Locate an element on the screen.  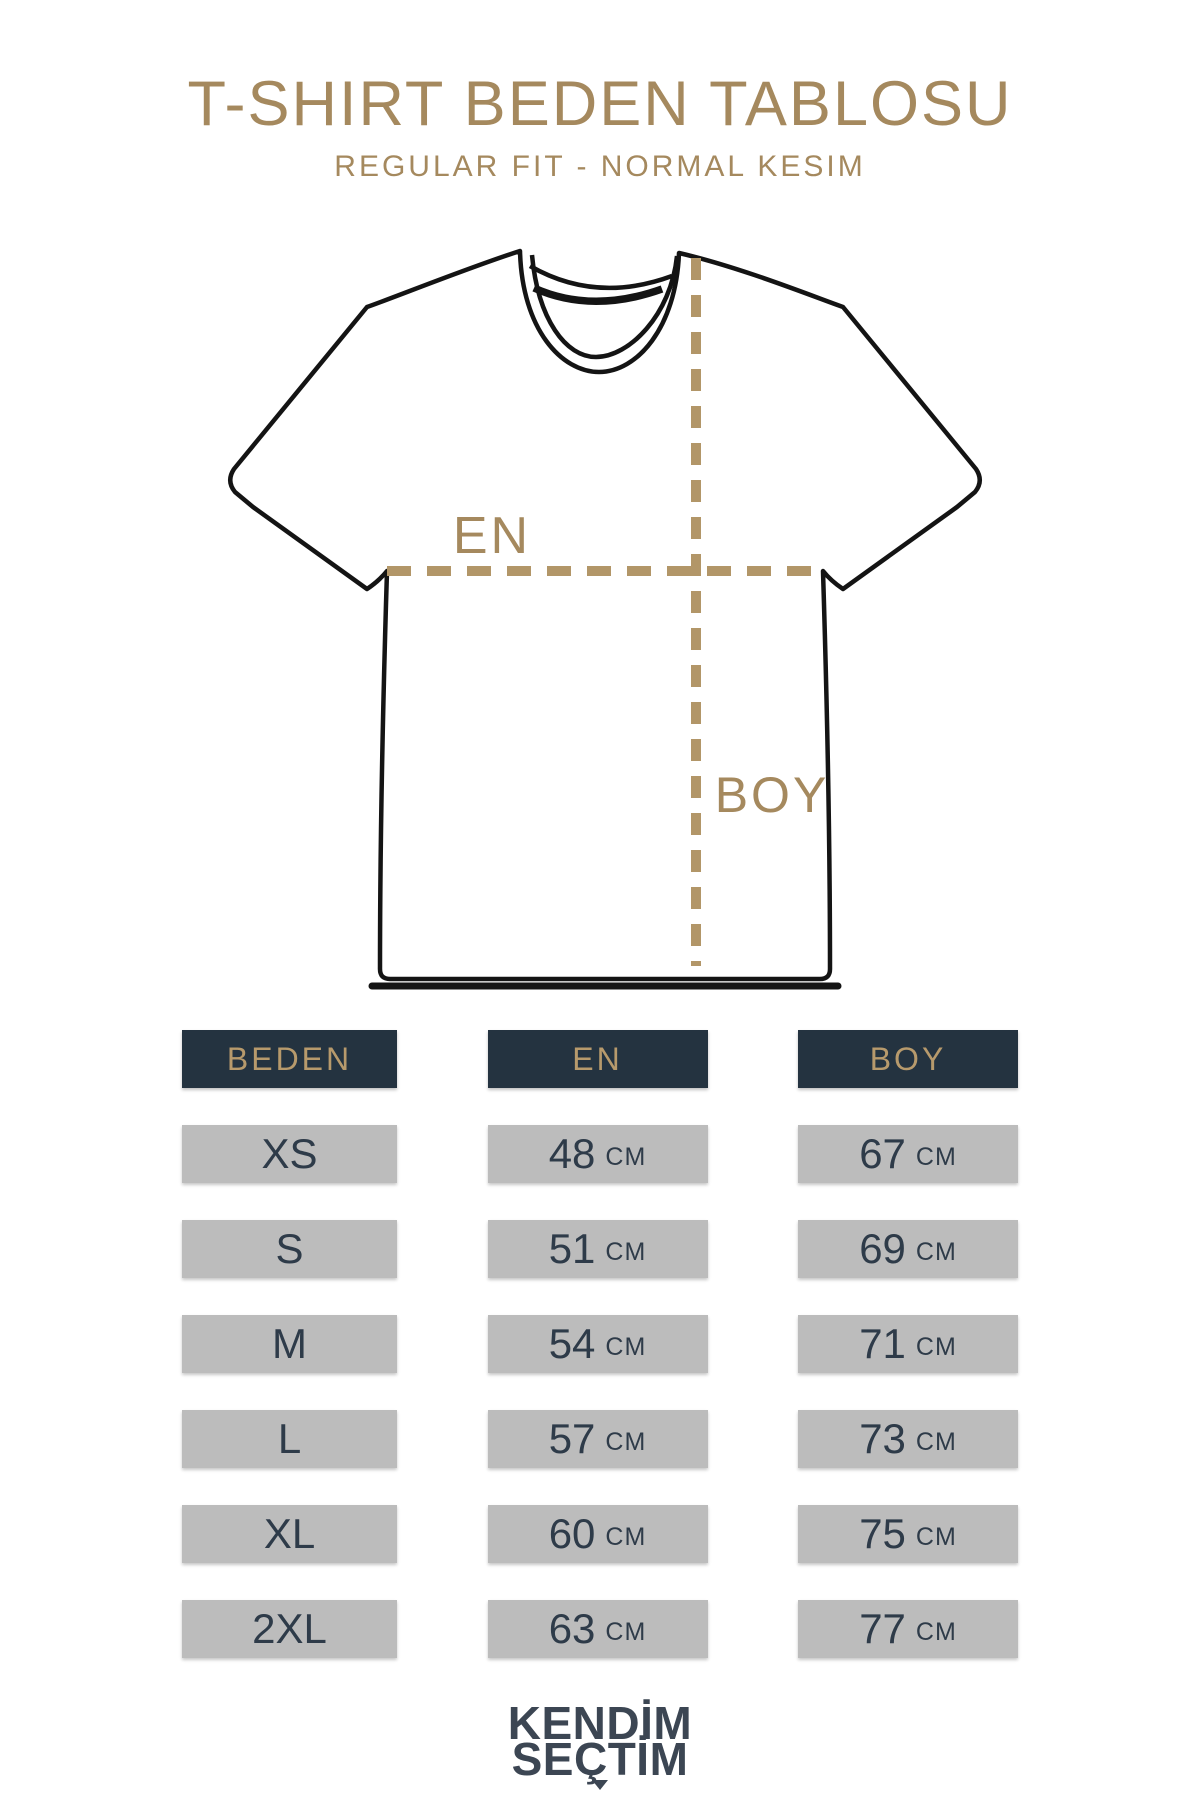
en-cell-xl: 60 CM is located at coordinates (597, 1534).